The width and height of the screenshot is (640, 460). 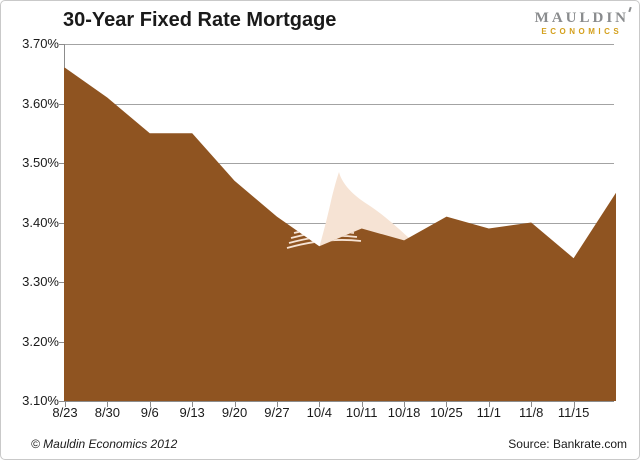 I want to click on x-axis-label: 11/15, so click(x=573, y=412).